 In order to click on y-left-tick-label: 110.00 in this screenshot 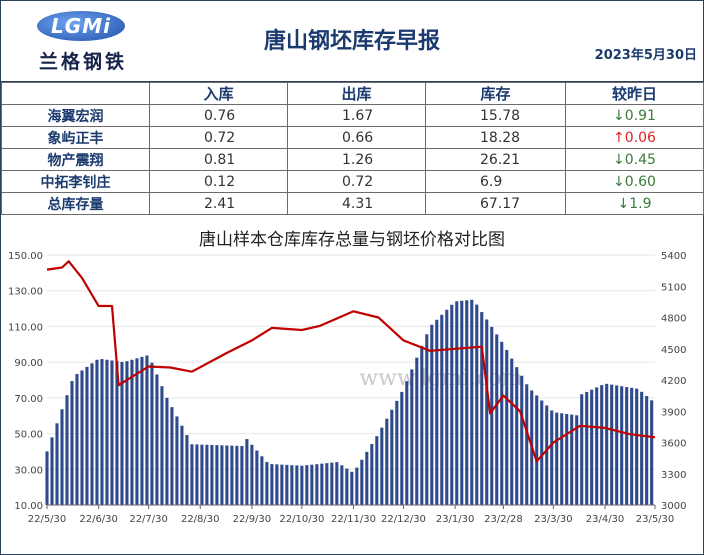, I will do `click(25, 327)`.